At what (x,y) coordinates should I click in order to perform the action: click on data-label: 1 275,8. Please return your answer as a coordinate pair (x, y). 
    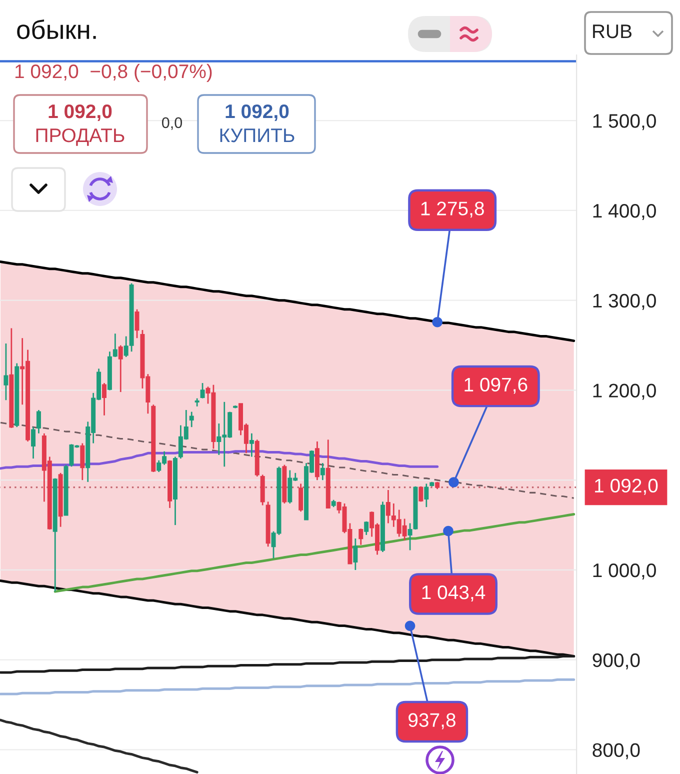
    Looking at the image, I should click on (452, 210).